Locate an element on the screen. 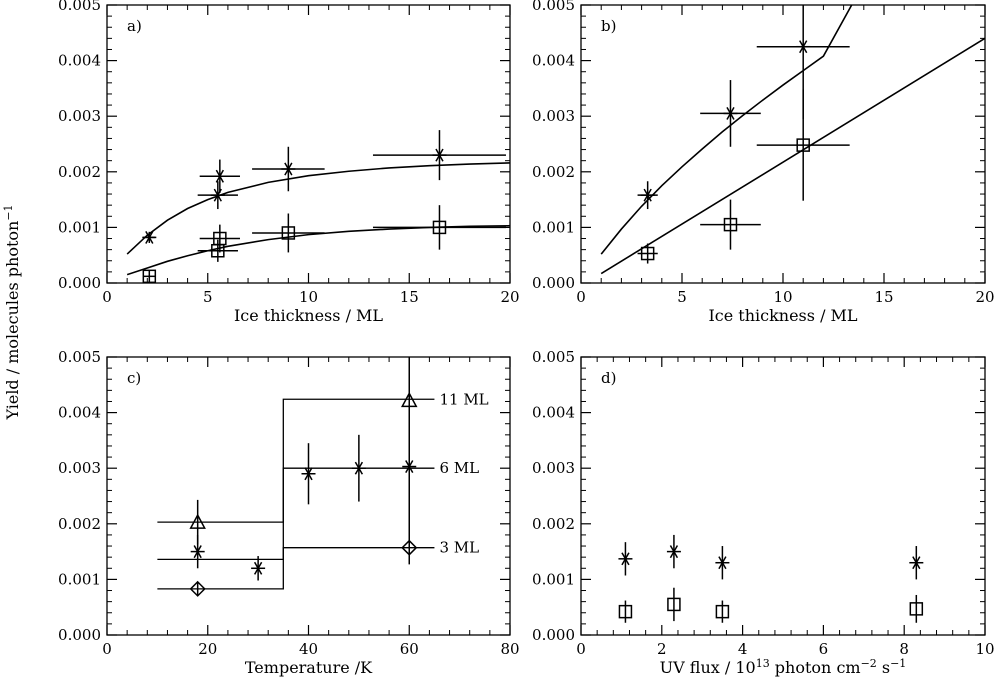 The width and height of the screenshot is (996, 677). x-axis-label-part: s is located at coordinates (883, 667).